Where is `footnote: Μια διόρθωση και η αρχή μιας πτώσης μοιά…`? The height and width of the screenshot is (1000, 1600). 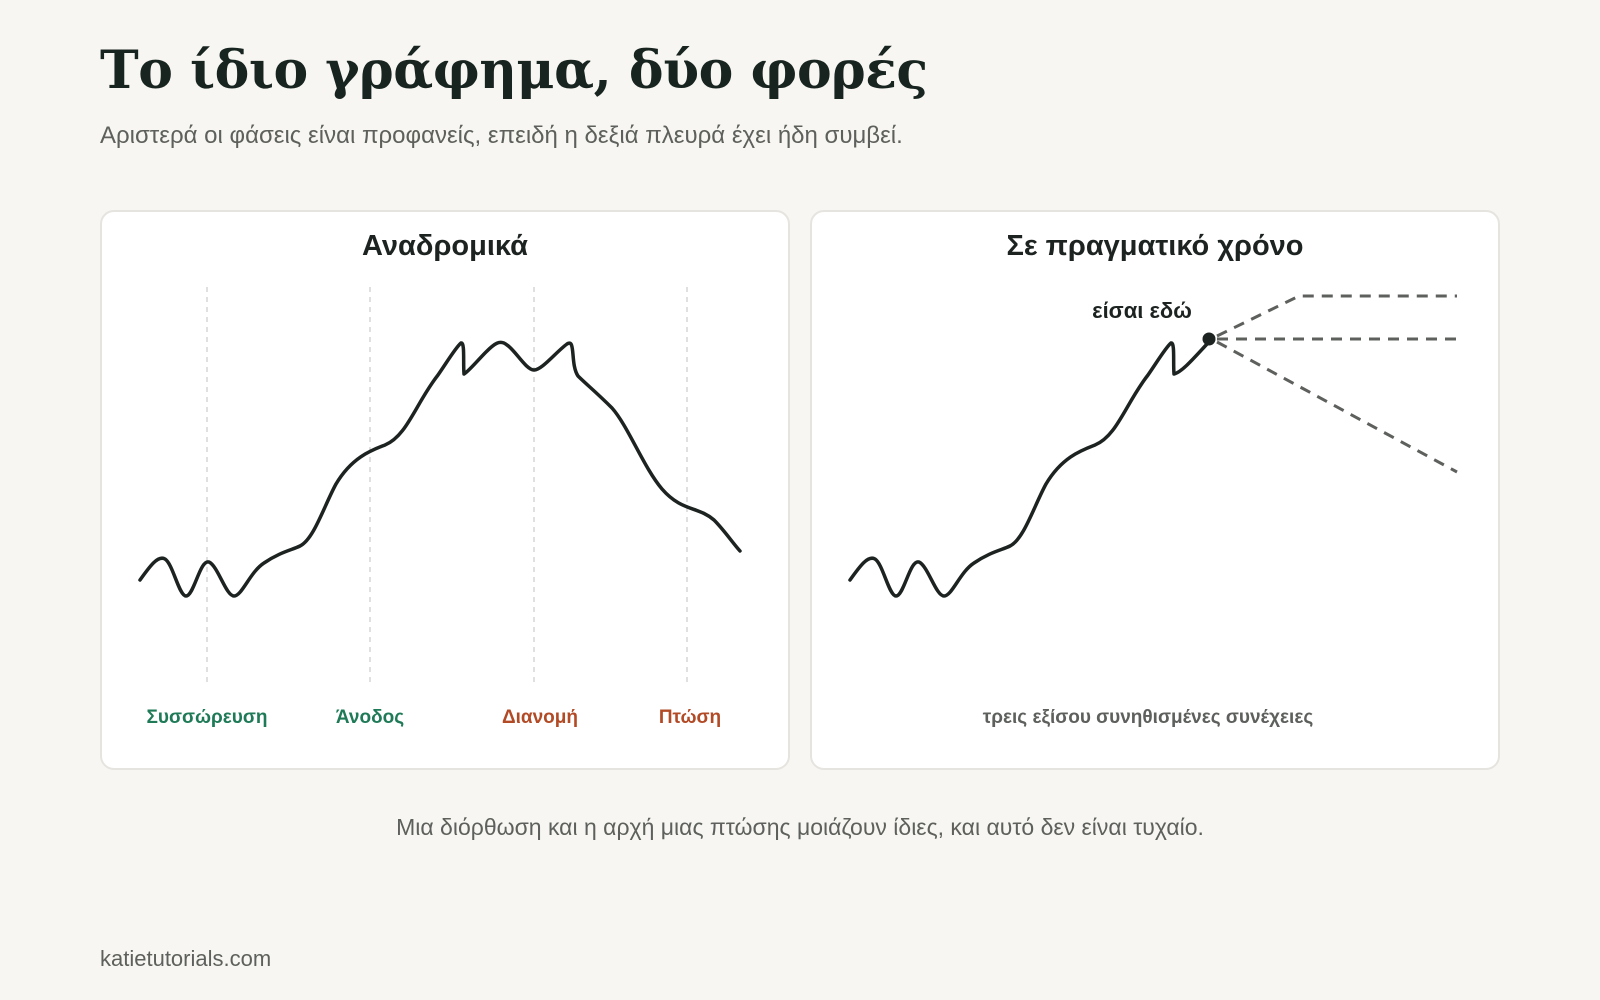
footnote: Μια διόρθωση και η αρχή μιας πτώσης μοιά… is located at coordinates (800, 827).